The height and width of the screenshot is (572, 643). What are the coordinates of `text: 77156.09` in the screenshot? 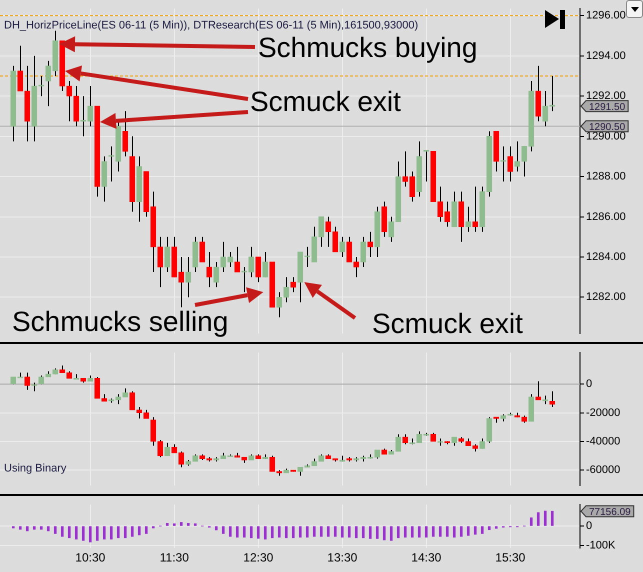 It's located at (610, 512).